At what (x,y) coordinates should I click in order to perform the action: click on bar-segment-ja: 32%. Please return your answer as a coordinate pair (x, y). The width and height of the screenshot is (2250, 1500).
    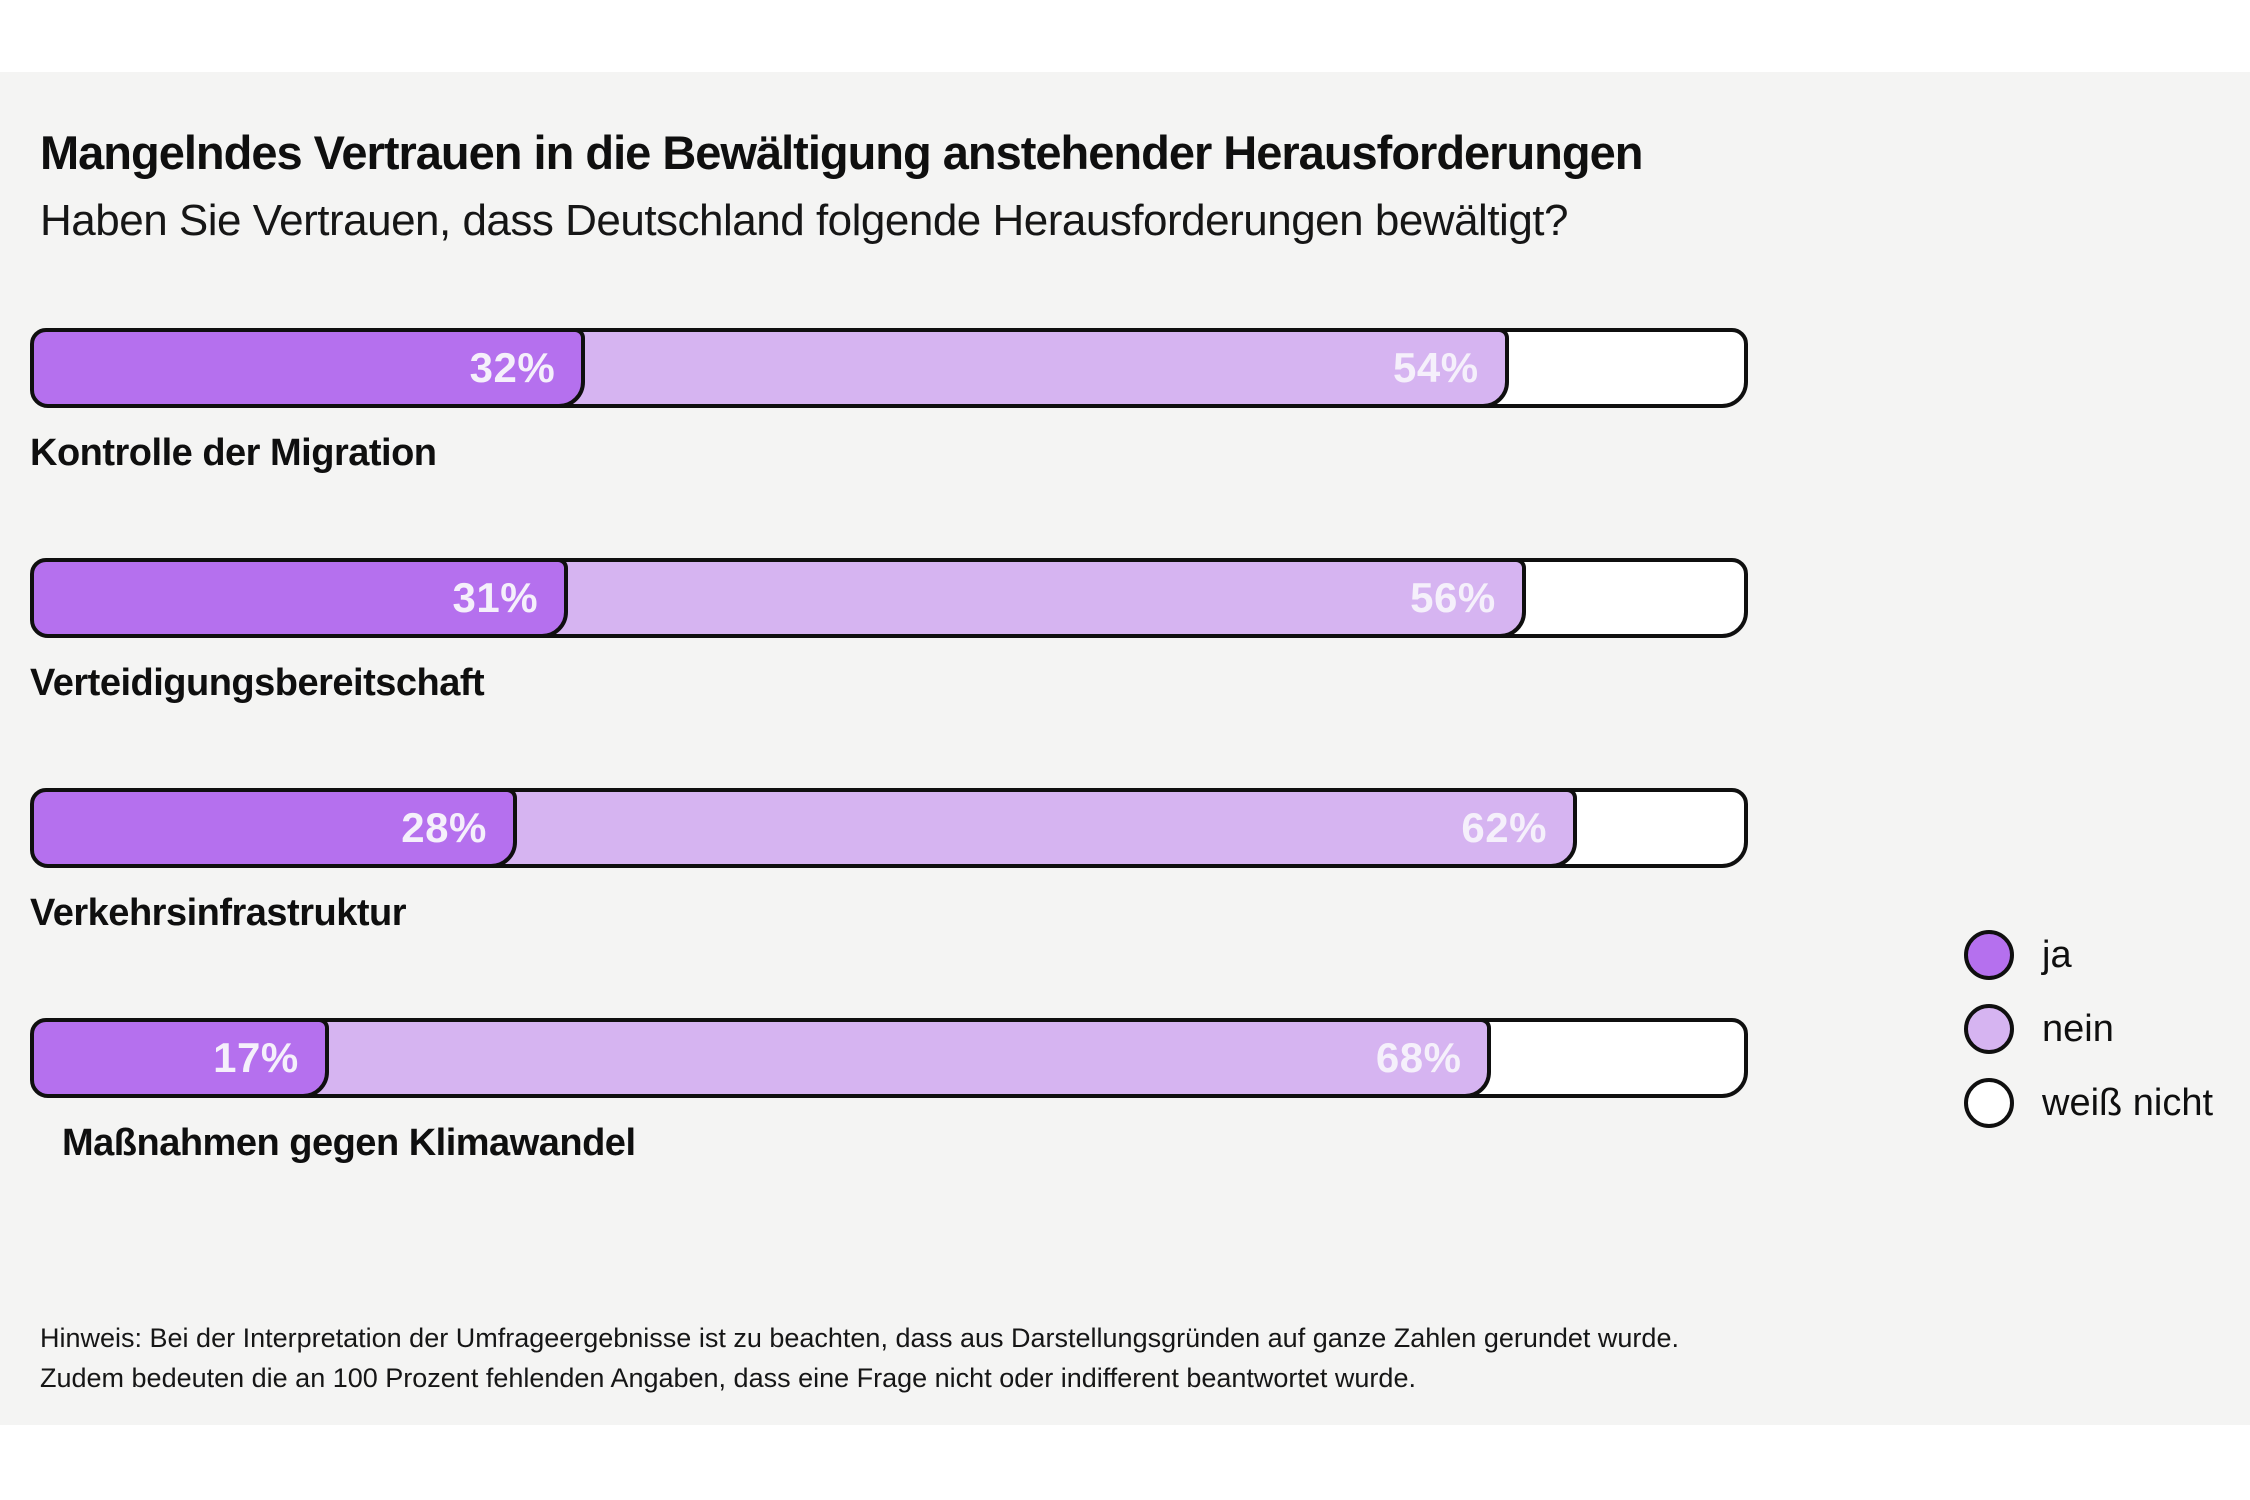
    Looking at the image, I should click on (308, 368).